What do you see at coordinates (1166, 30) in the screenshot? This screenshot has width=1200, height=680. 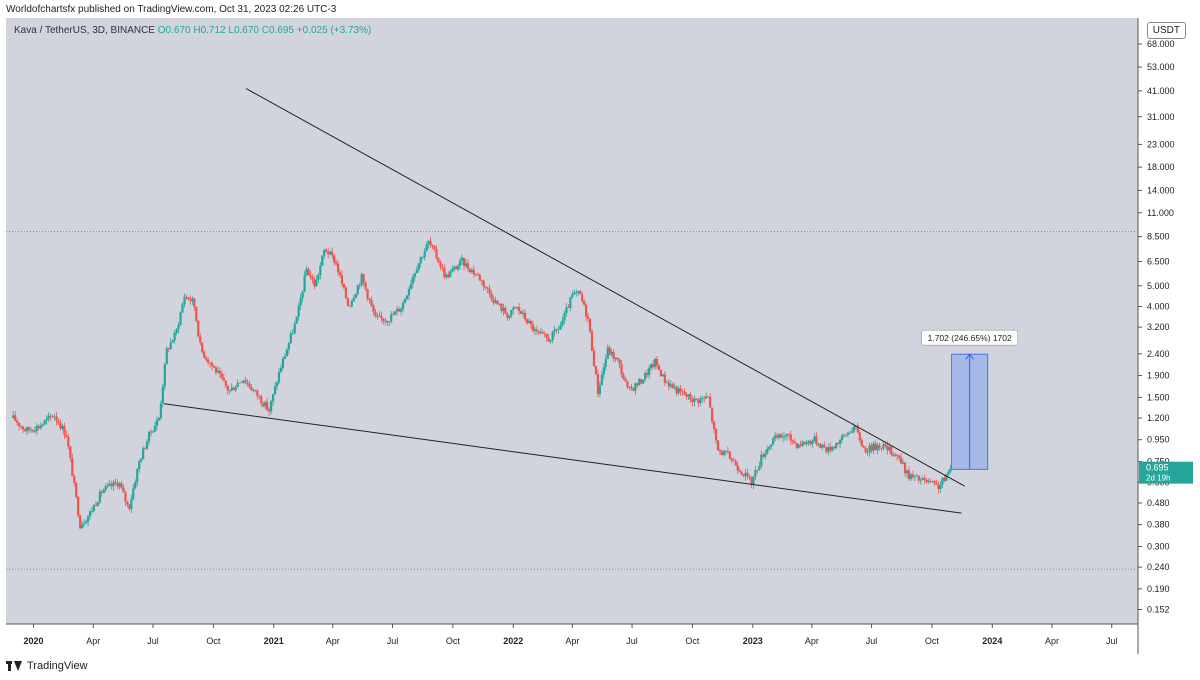 I see `quote-currency-badge: USDT` at bounding box center [1166, 30].